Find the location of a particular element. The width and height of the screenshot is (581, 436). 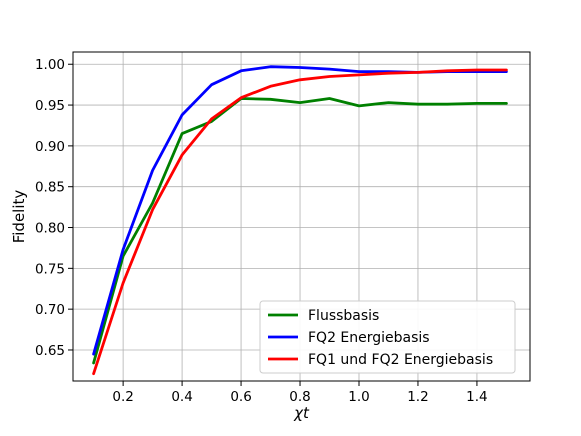

y-tick-label: 0.80 is located at coordinates (50, 229).